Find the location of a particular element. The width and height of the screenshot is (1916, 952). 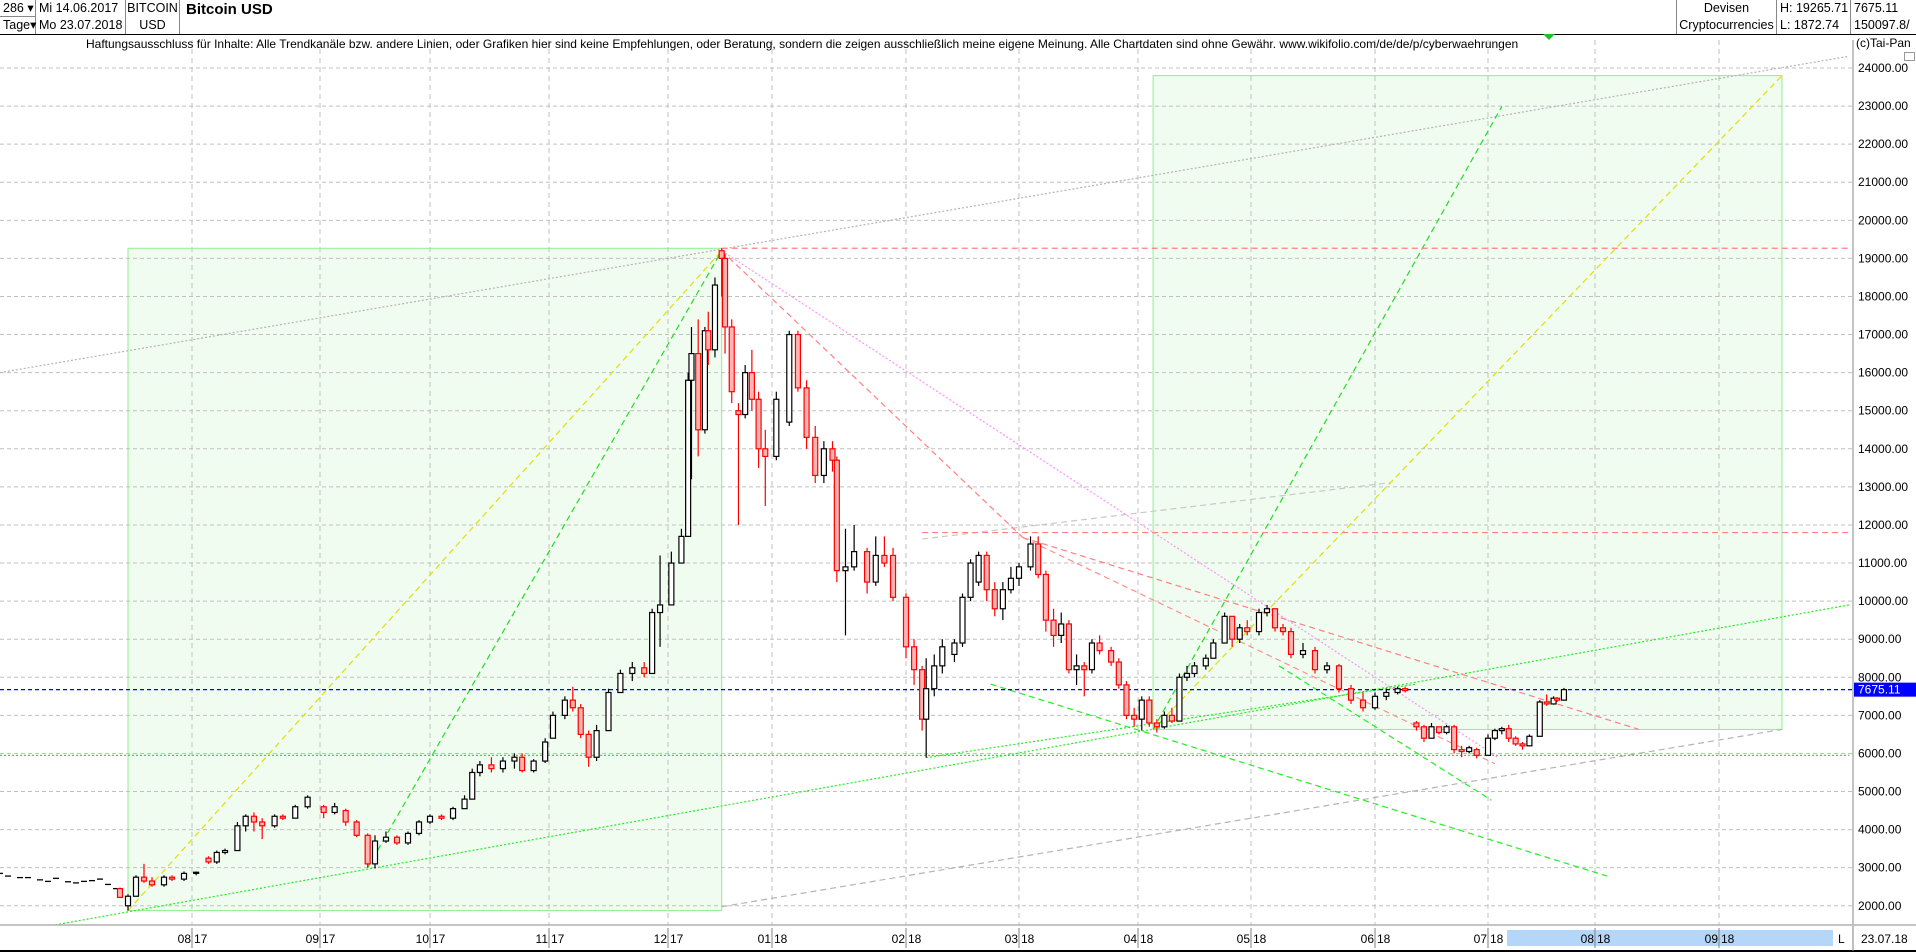

y-tick-label: 4000.00 is located at coordinates (1880, 830).